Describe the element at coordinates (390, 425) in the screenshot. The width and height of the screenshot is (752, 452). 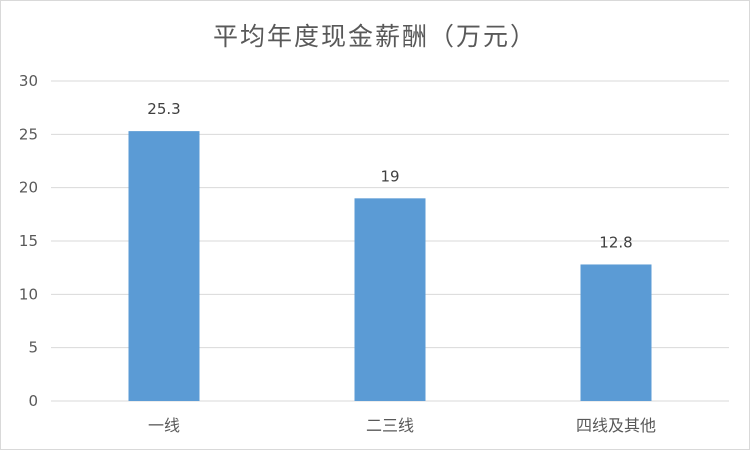
I see `category-label: 二三线` at that location.